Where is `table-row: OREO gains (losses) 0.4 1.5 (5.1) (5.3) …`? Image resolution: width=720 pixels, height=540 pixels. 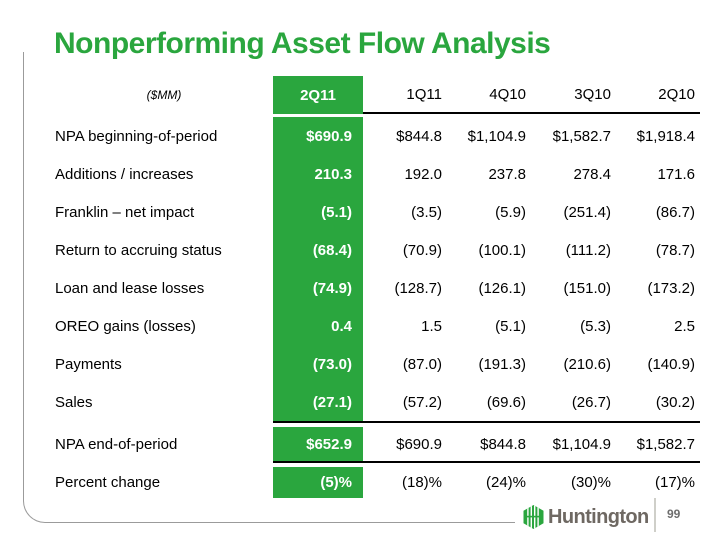
table-row: OREO gains (losses) 0.4 1.5 (5.1) (5.3) … is located at coordinates (377, 326).